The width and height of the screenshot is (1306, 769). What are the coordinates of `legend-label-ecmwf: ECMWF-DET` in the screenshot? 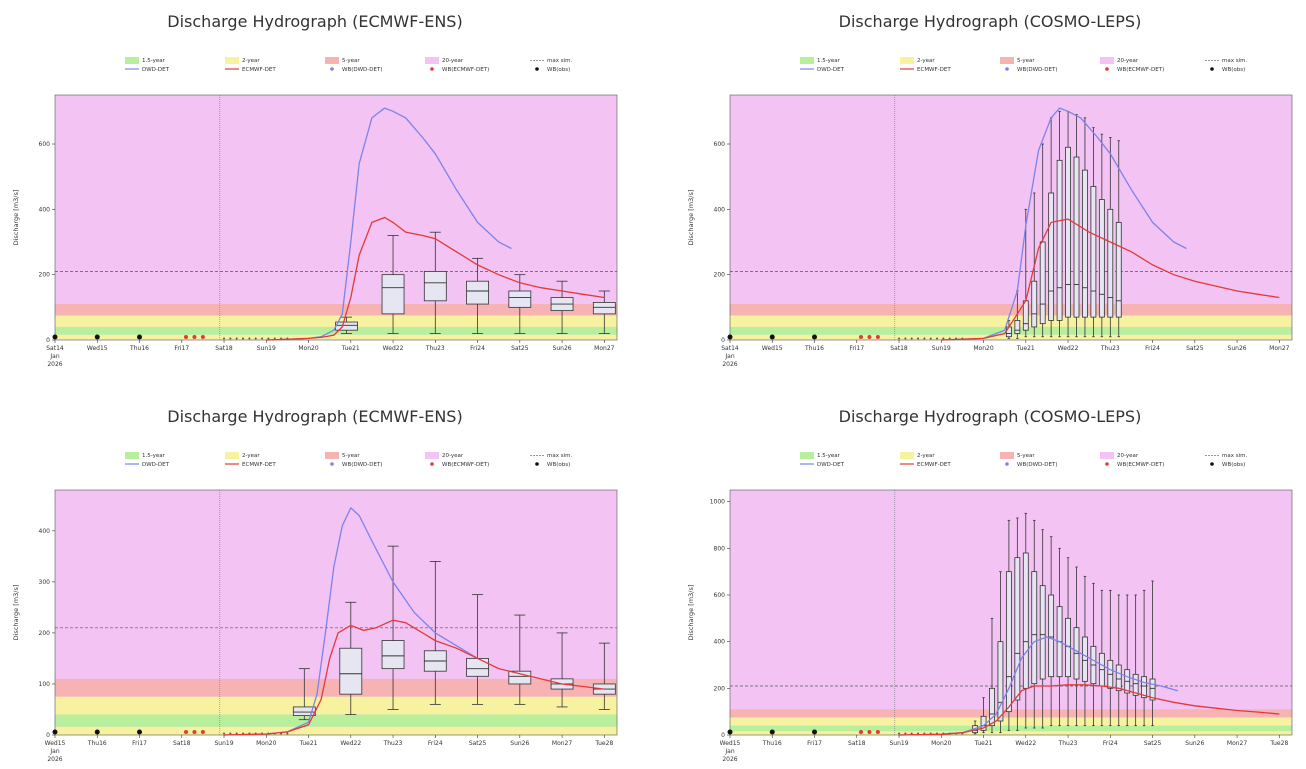 It's located at (259, 465).